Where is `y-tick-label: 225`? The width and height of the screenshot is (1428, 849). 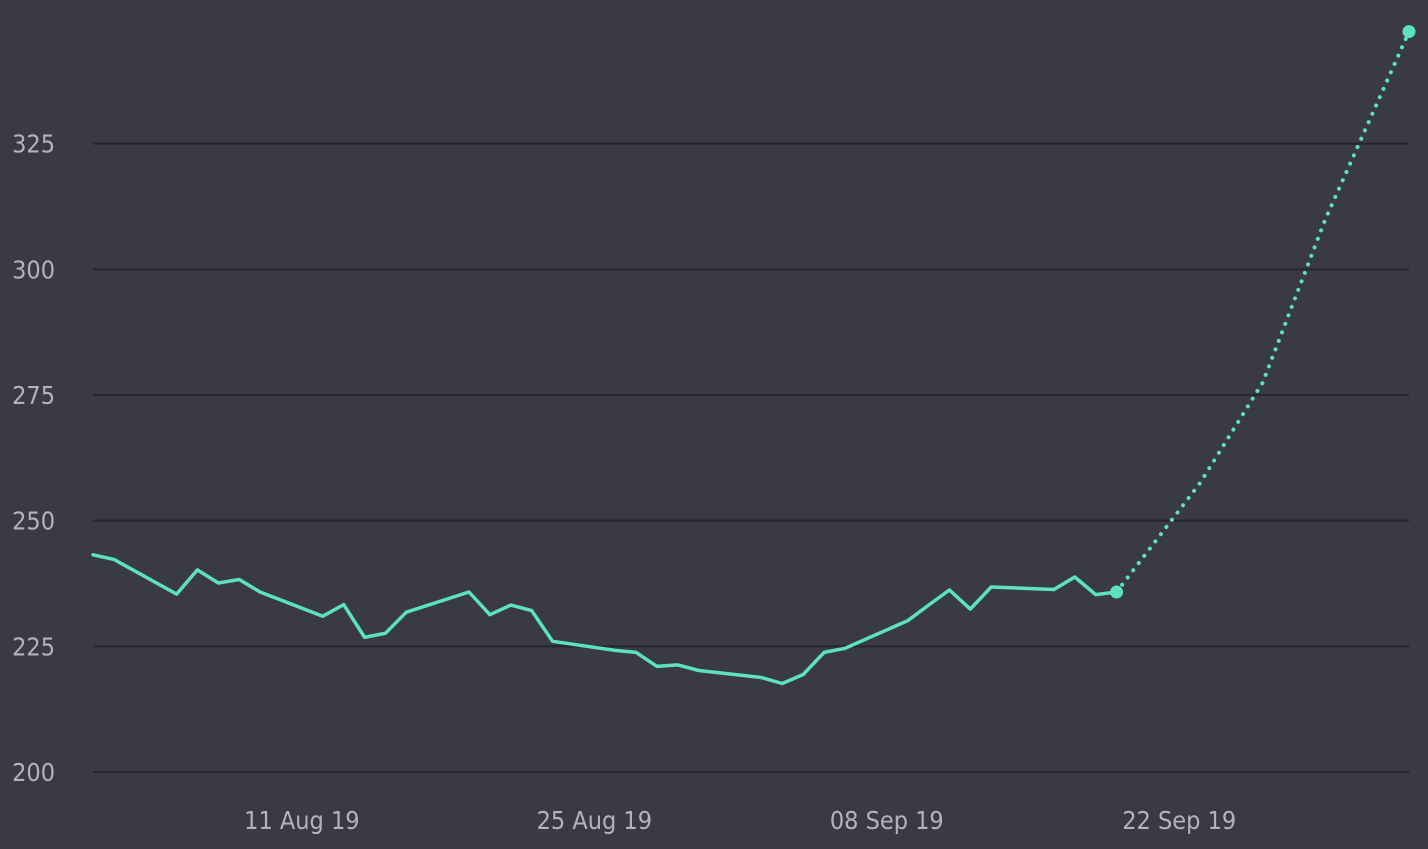
y-tick-label: 225 is located at coordinates (33, 646).